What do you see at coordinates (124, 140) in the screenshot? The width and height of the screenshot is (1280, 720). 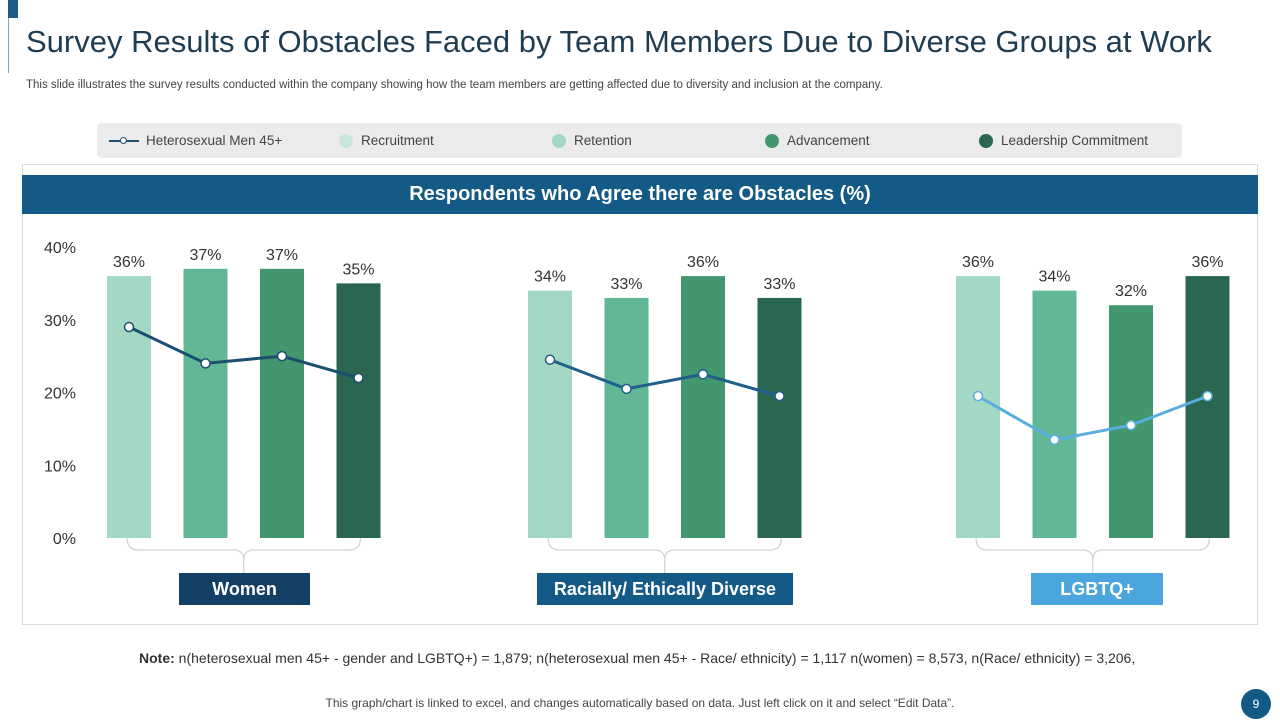 I see `line-marker-icon` at bounding box center [124, 140].